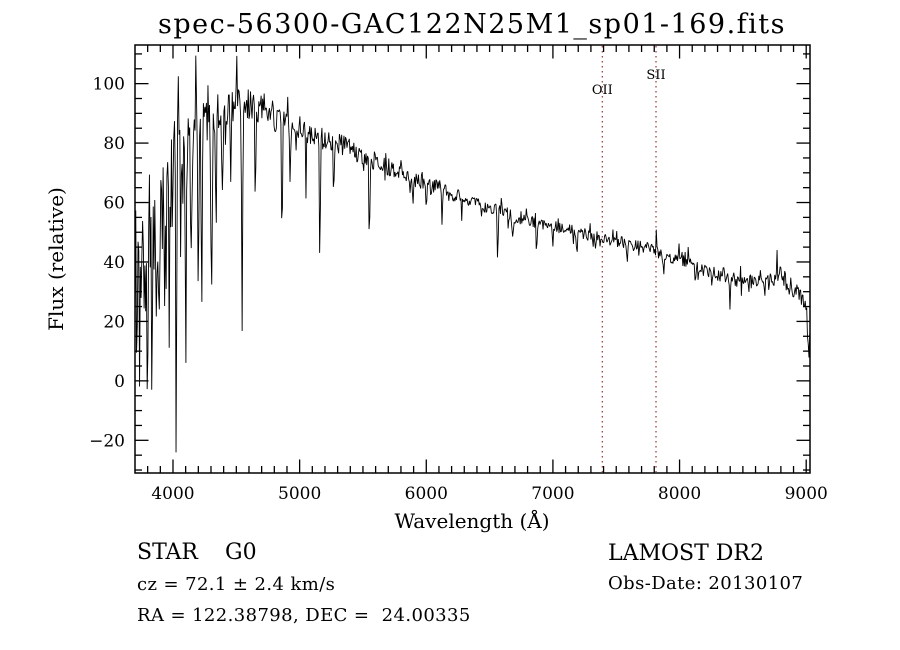 The width and height of the screenshot is (900, 650). Describe the element at coordinates (806, 494) in the screenshot. I see `x-tick-label: 9000` at that location.